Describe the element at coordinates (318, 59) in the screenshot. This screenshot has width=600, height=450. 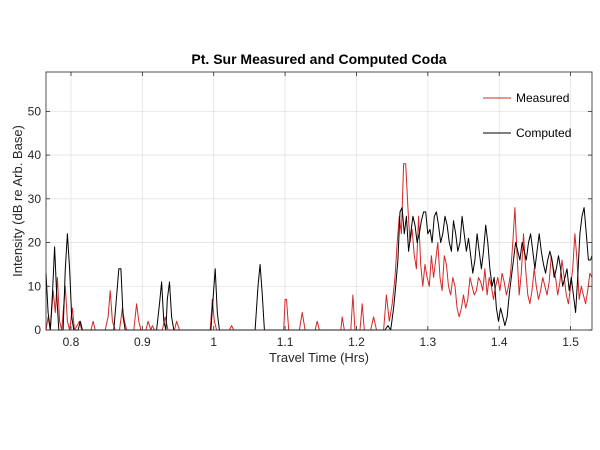
I see `chart-title: Pt. Sur Measured and Computed Coda` at that location.